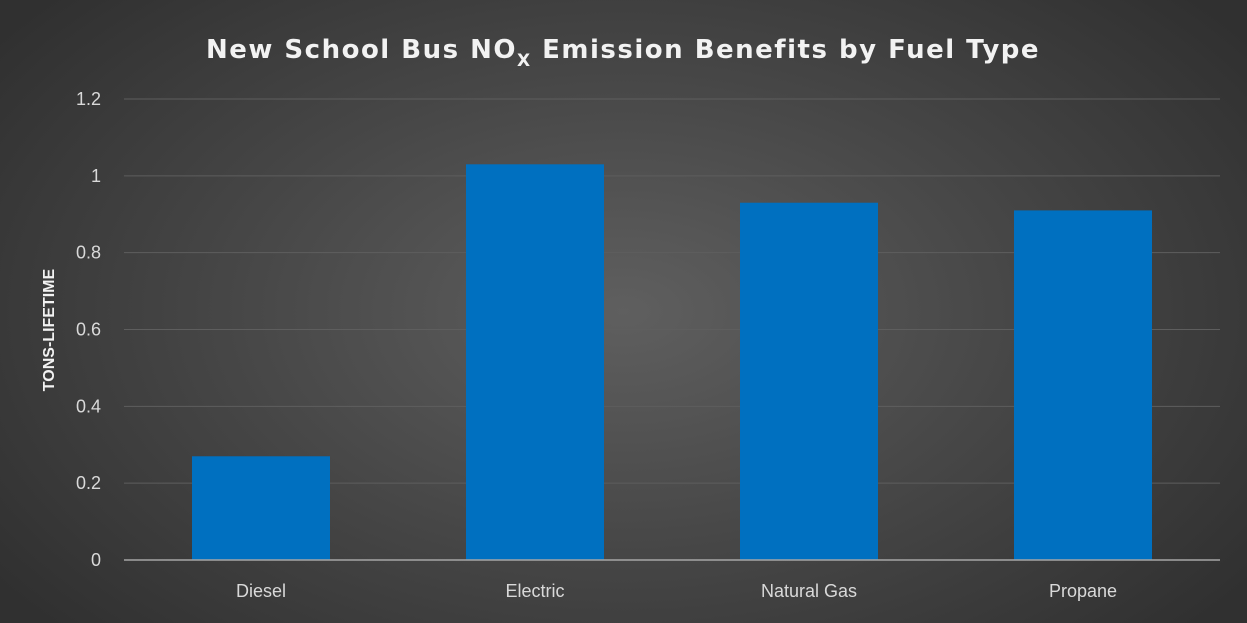 This screenshot has width=1247, height=623. Describe the element at coordinates (1083, 385) in the screenshot. I see `bar-propane` at that location.